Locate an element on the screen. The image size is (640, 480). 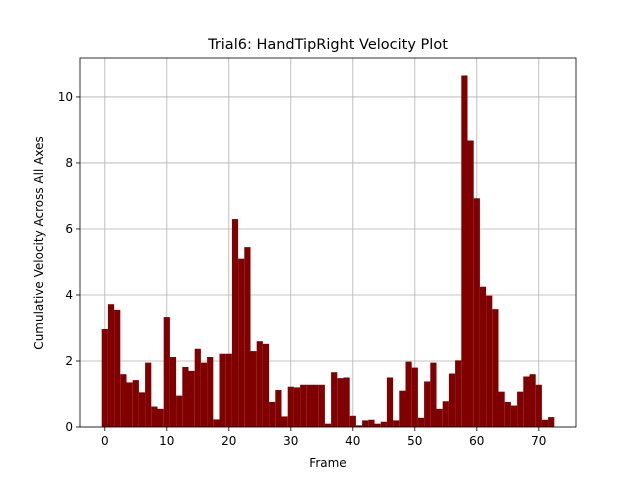
y-tick-label: 6 is located at coordinates (69, 229).